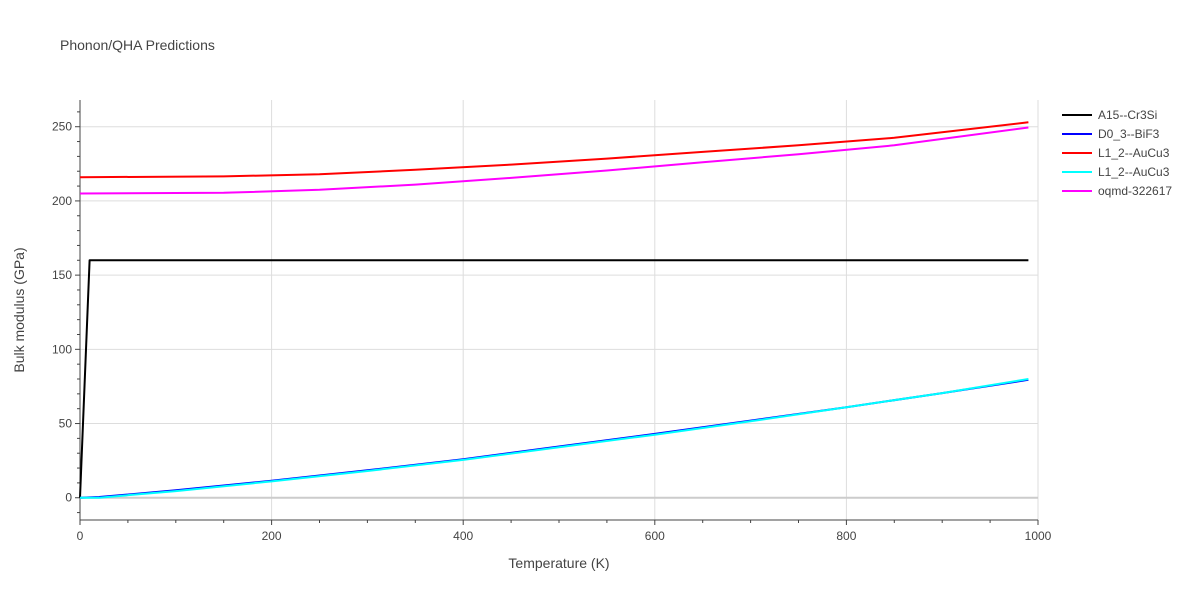 Image resolution: width=1200 pixels, height=605 pixels. Describe the element at coordinates (463, 536) in the screenshot. I see `x-tick-label: 400` at that location.